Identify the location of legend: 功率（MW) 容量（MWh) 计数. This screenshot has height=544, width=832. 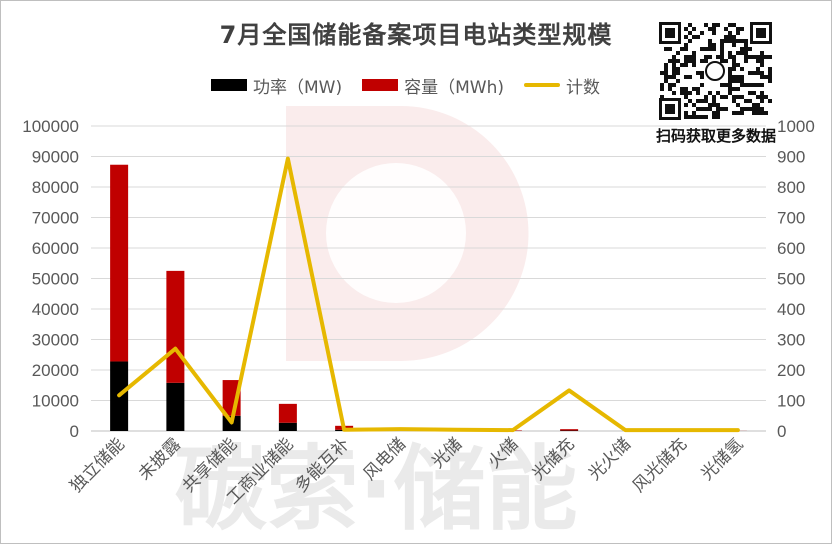
(415, 85).